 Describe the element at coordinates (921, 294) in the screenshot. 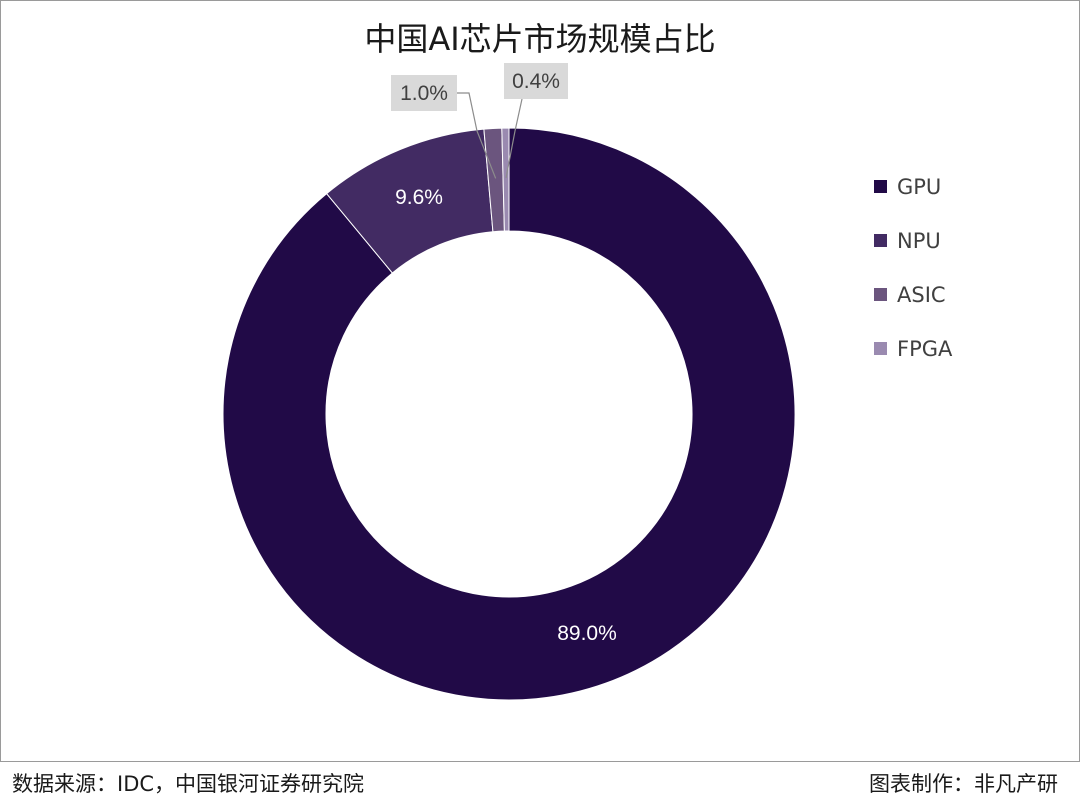

I see `legend-label-asic: ASIC` at that location.